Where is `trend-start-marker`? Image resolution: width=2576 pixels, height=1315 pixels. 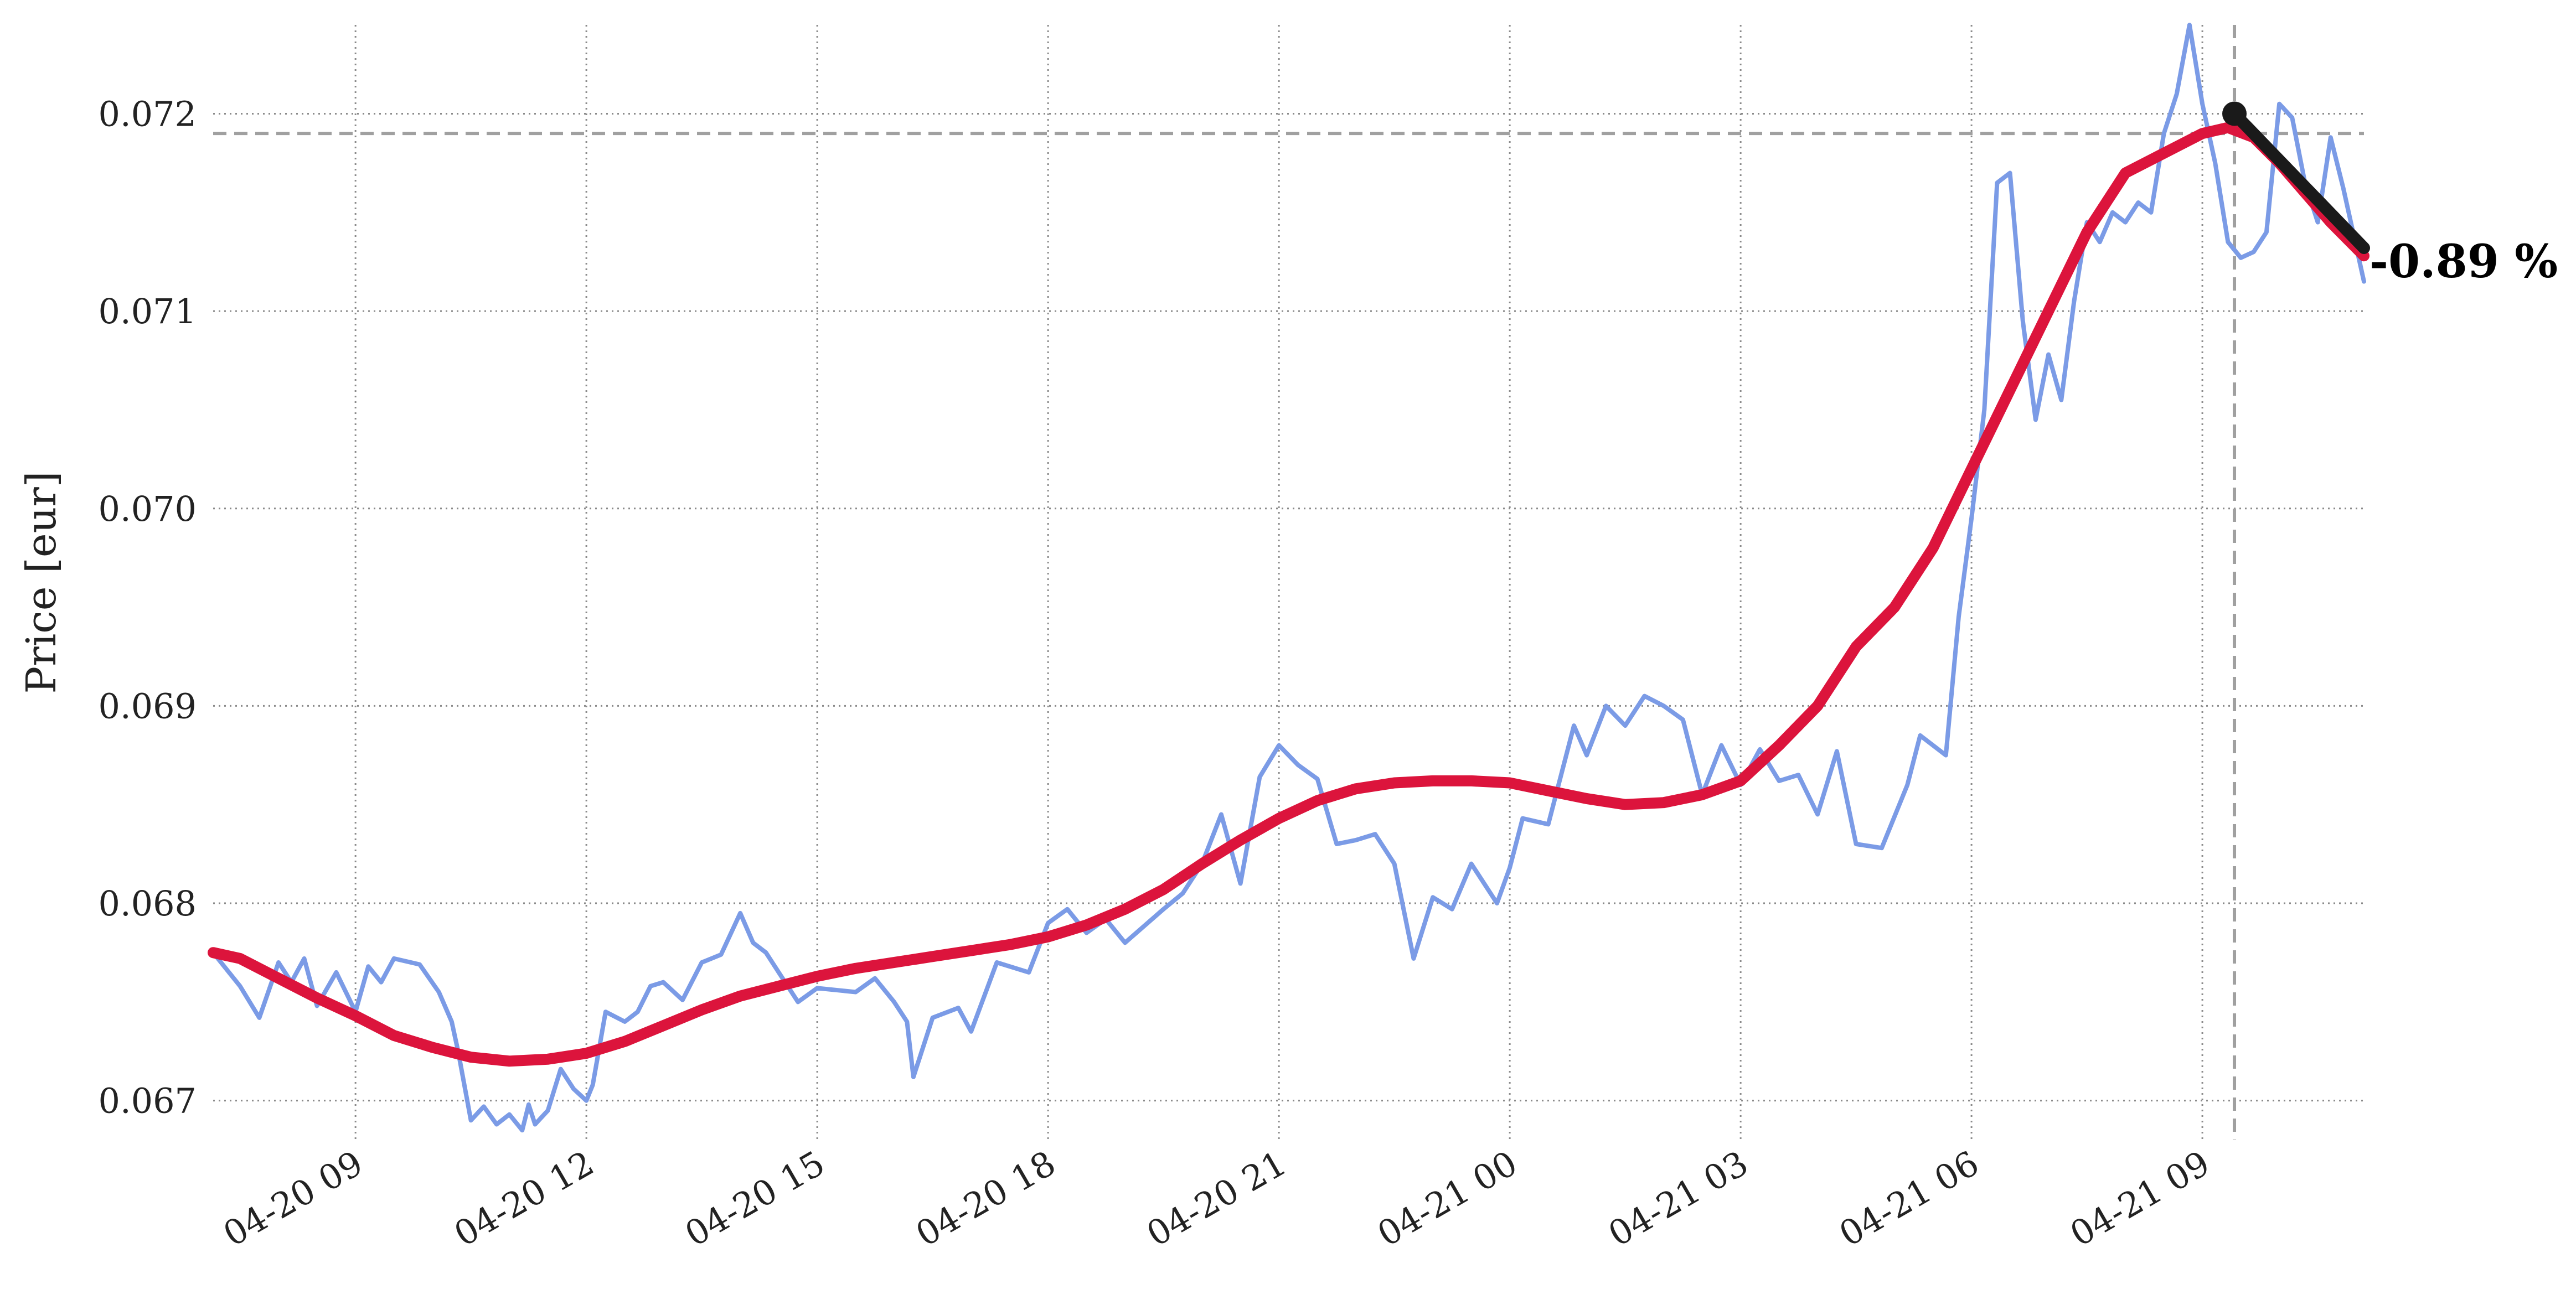
trend-start-marker is located at coordinates (2234, 113).